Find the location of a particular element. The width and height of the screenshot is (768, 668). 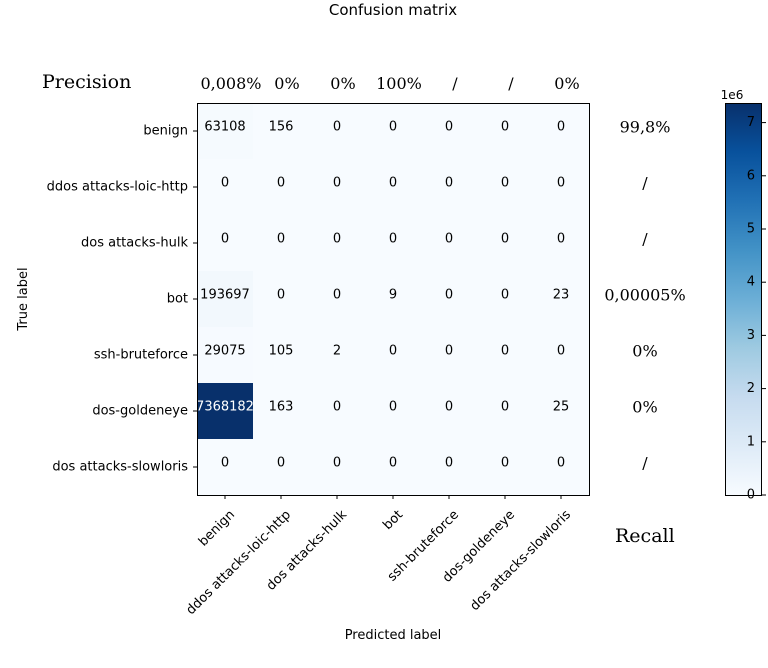

cell-value: 29075 is located at coordinates (224, 351).